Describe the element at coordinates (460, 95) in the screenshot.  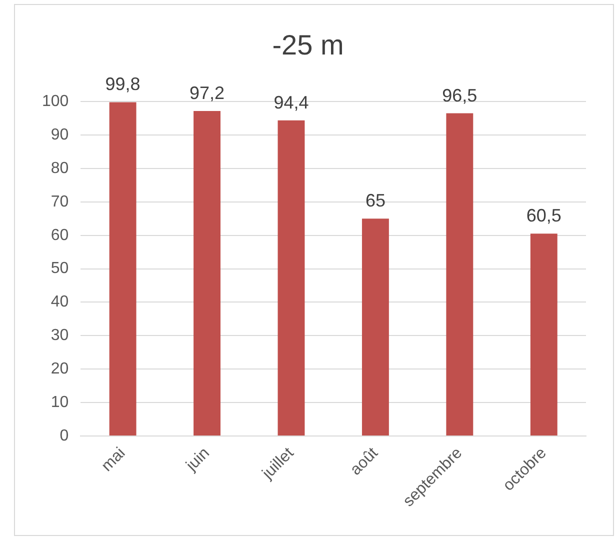
I see `data-label: 96,5` at that location.